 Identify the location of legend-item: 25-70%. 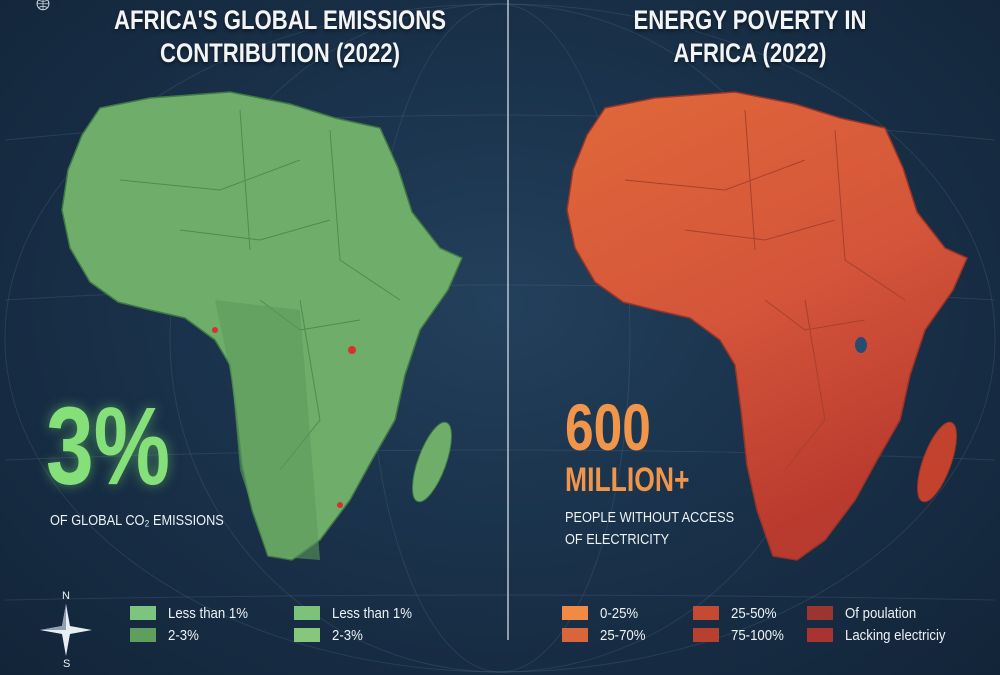
(607, 635).